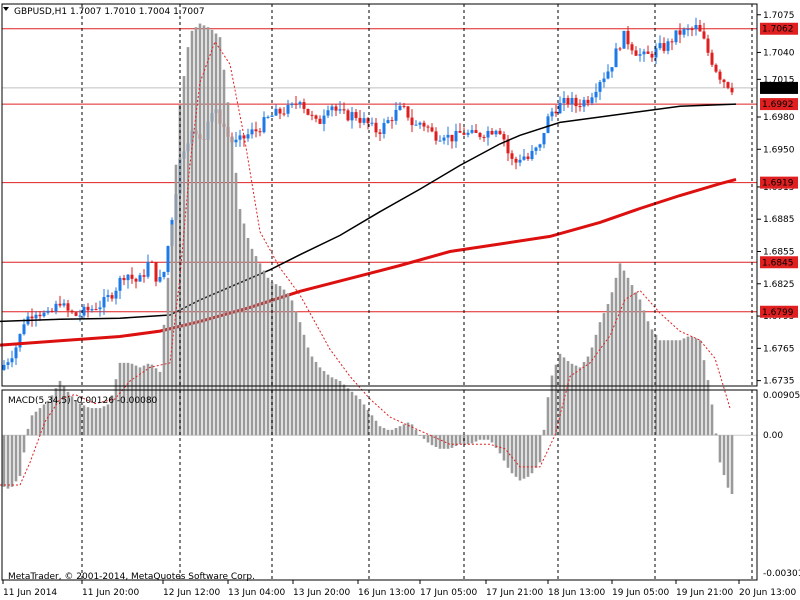  I want to click on y-tick-label: 1.6735, so click(779, 382).